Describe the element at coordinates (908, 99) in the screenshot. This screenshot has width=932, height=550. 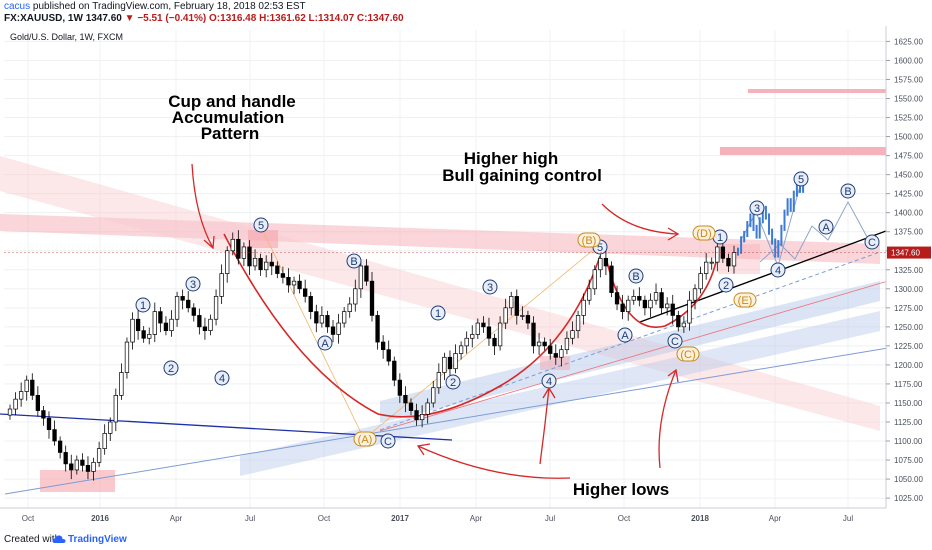
I see `price-tick-label: 1550.00` at that location.